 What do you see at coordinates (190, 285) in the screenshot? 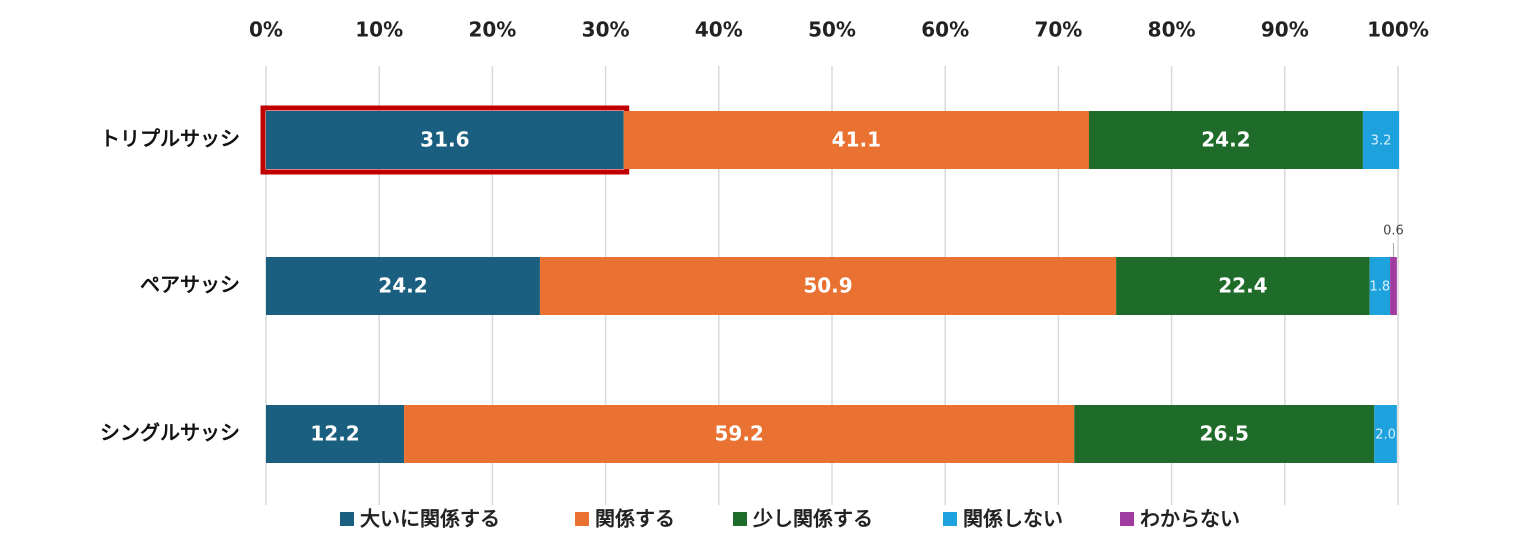
I see `category-label: ペアサッシ` at bounding box center [190, 285].